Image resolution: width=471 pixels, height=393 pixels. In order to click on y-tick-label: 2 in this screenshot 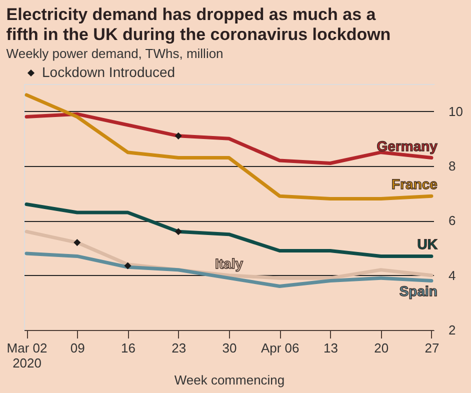, I will do `click(452, 330)`.